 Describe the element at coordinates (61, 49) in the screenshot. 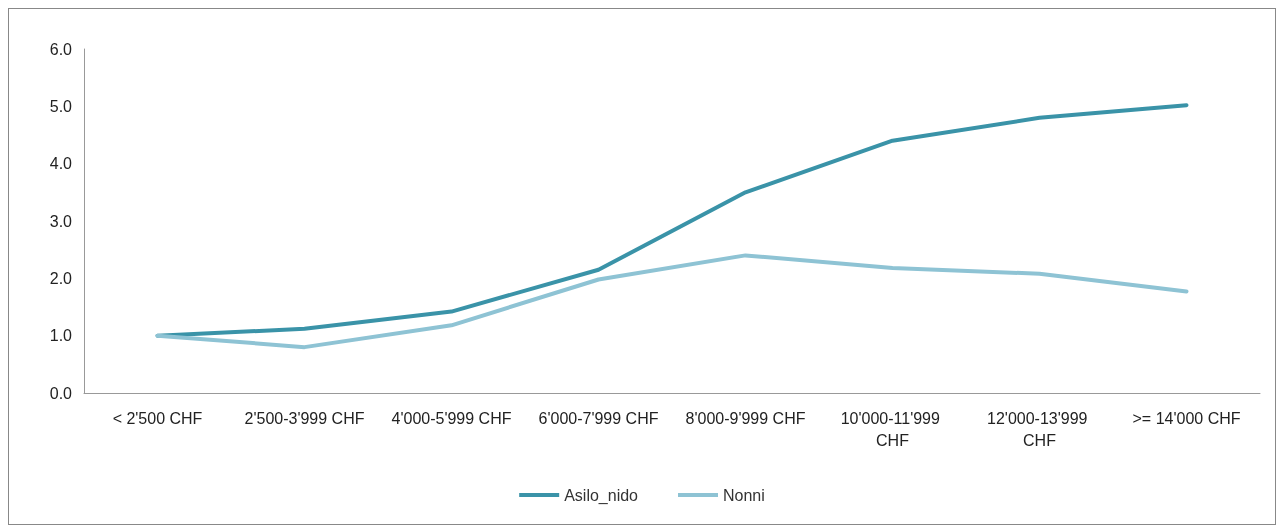

I see `y-tick-label: 6.0` at that location.